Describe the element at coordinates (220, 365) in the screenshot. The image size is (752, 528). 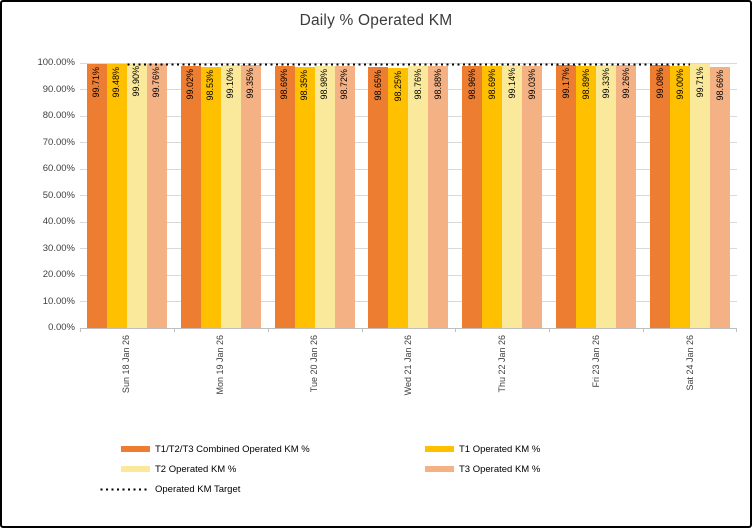
I see `x-axis-label: Mon 19 Jan 26` at that location.